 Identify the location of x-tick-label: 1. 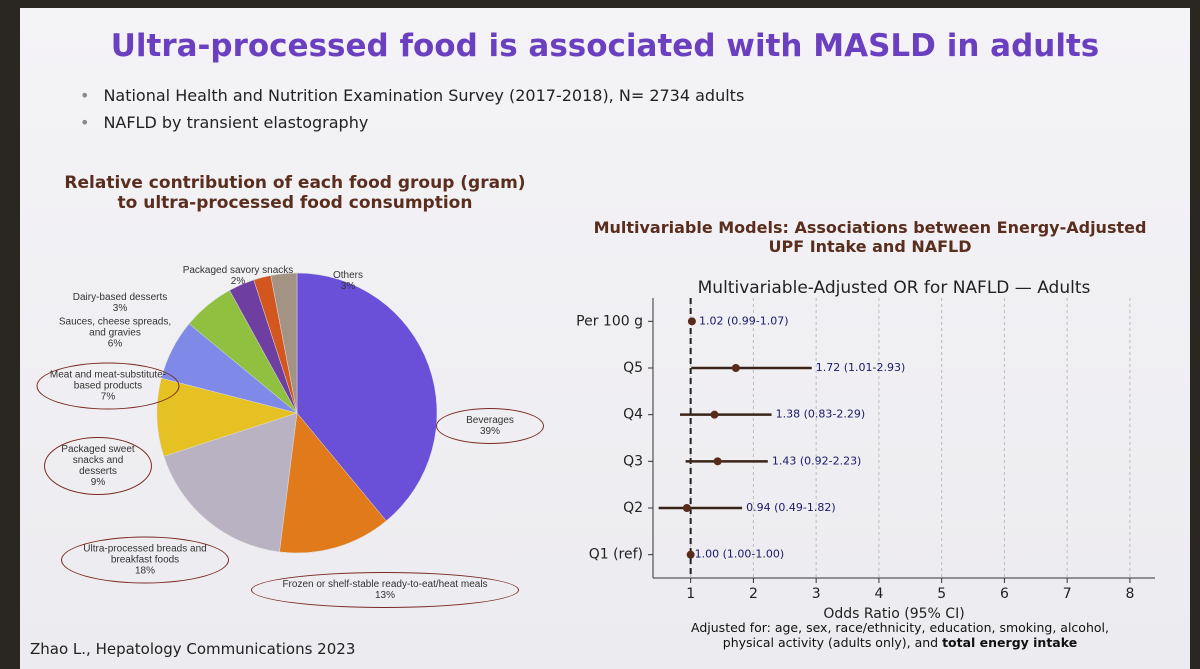
(690, 594).